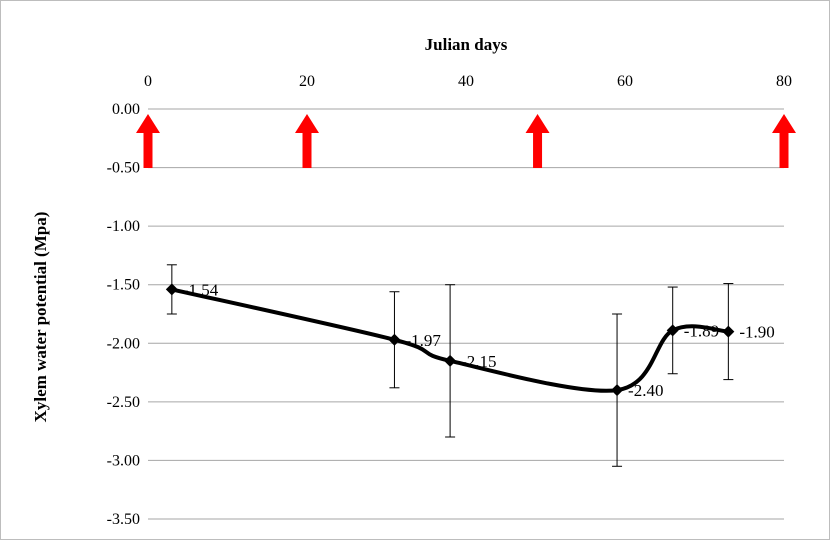 Image resolution: width=830 pixels, height=540 pixels. What do you see at coordinates (148, 81) in the screenshot?
I see `x-tick-label: 0` at bounding box center [148, 81].